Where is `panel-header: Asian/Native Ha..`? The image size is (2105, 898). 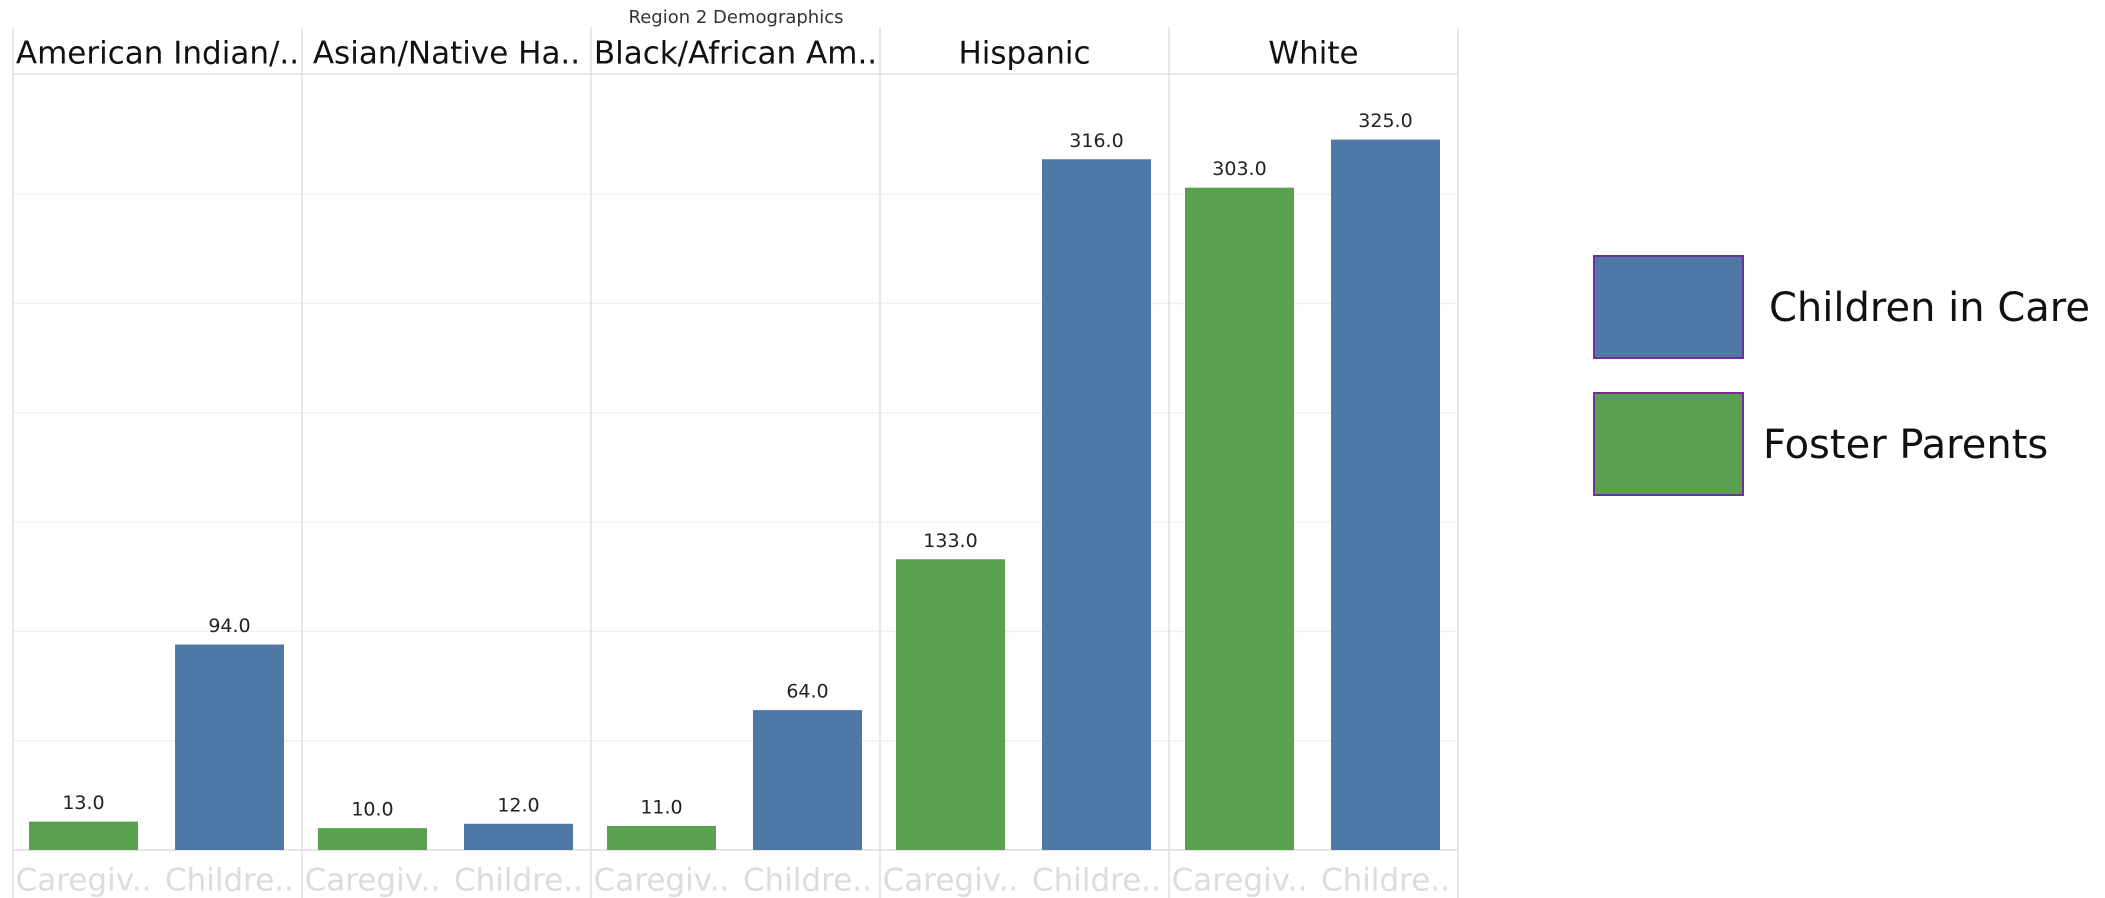 panel-header: Asian/Native Ha.. is located at coordinates (446, 54).